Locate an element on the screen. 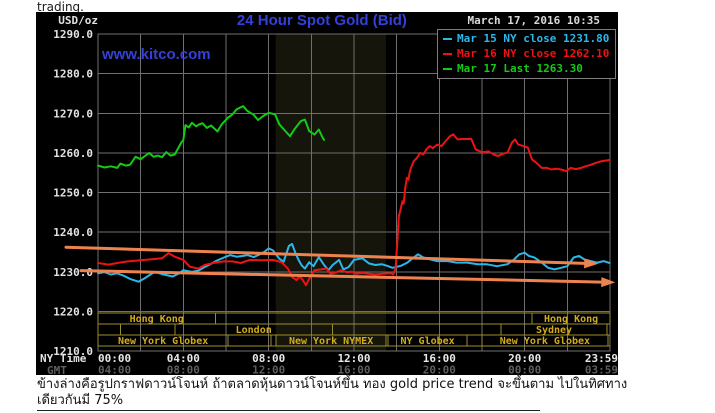 The width and height of the screenshot is (715, 413). x-tick-ny-time: 23:59 is located at coordinates (601, 358).